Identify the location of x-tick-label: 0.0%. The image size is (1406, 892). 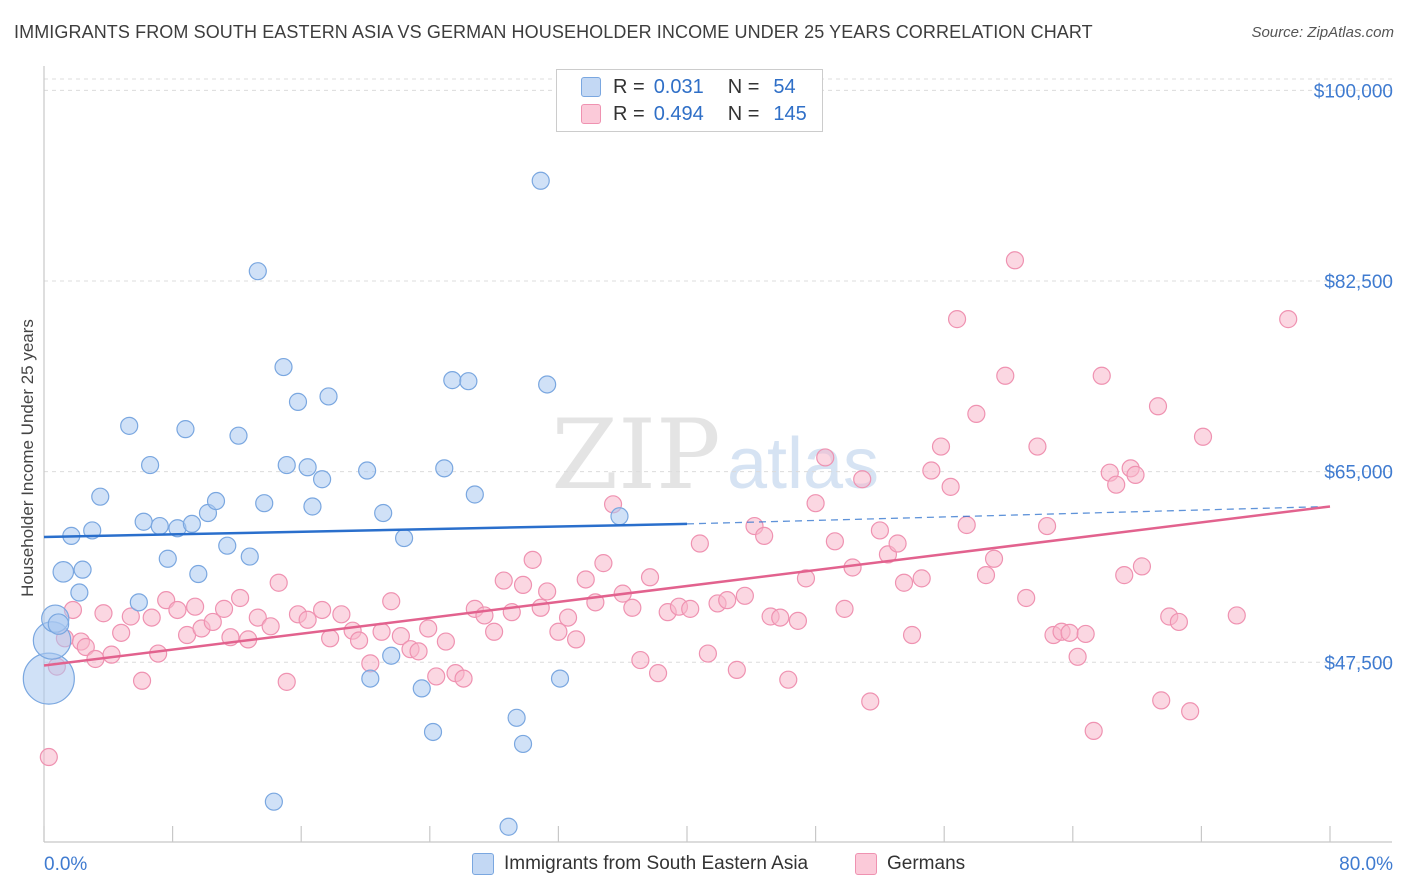
(65, 864).